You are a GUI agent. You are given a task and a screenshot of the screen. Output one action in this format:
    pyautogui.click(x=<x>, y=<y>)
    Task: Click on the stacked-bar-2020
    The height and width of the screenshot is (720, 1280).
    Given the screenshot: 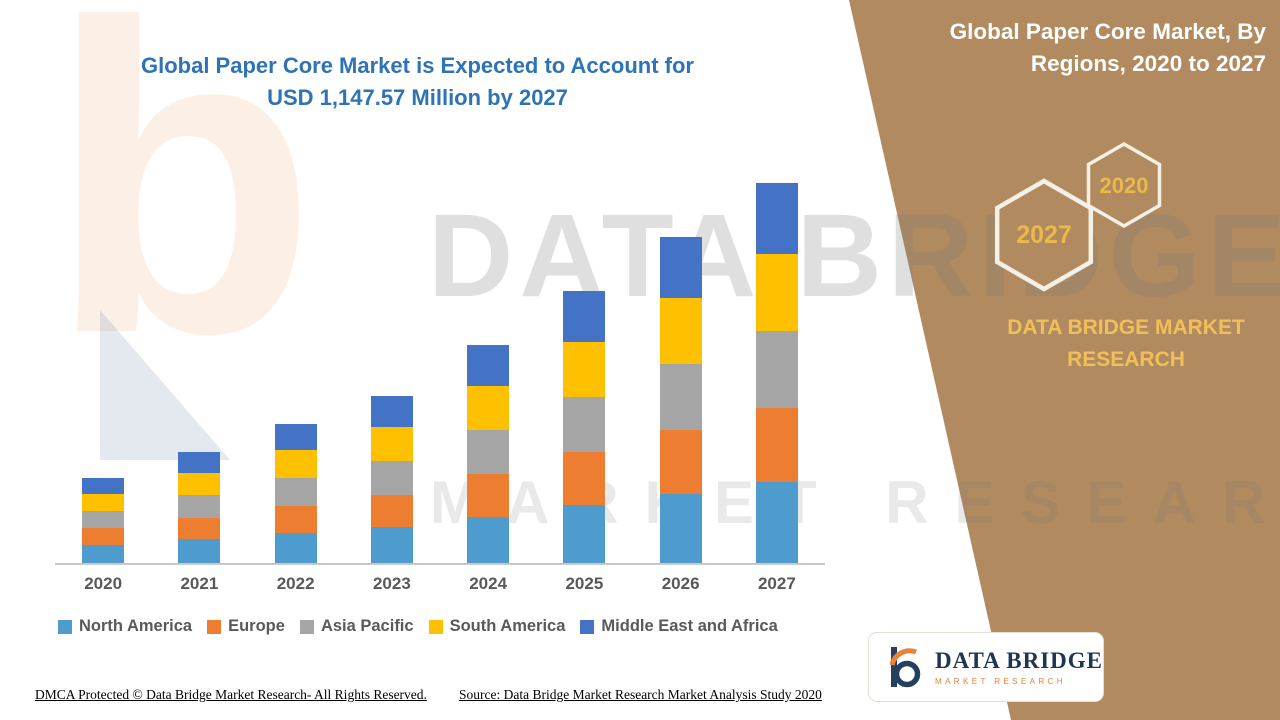 What is the action you would take?
    pyautogui.click(x=103, y=520)
    